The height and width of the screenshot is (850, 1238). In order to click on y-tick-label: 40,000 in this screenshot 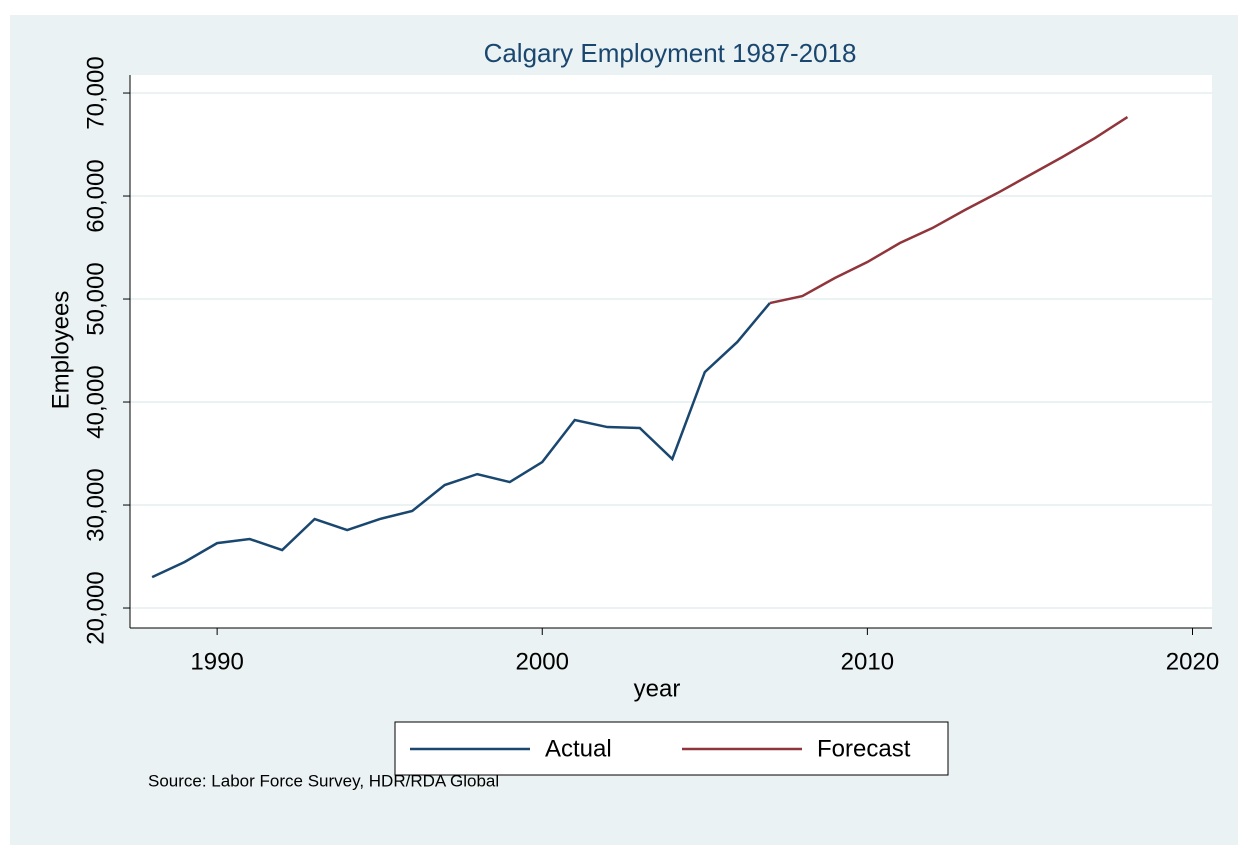, I will do `click(95, 401)`.